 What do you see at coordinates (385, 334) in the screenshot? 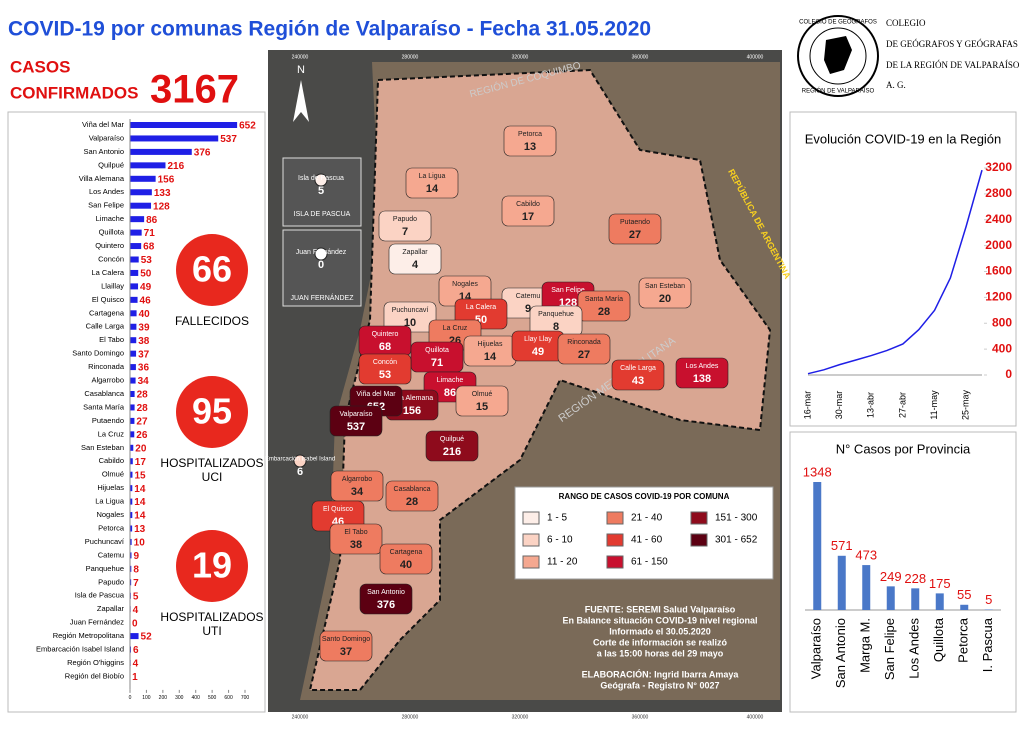
I see `commune-name: Quintero` at bounding box center [385, 334].